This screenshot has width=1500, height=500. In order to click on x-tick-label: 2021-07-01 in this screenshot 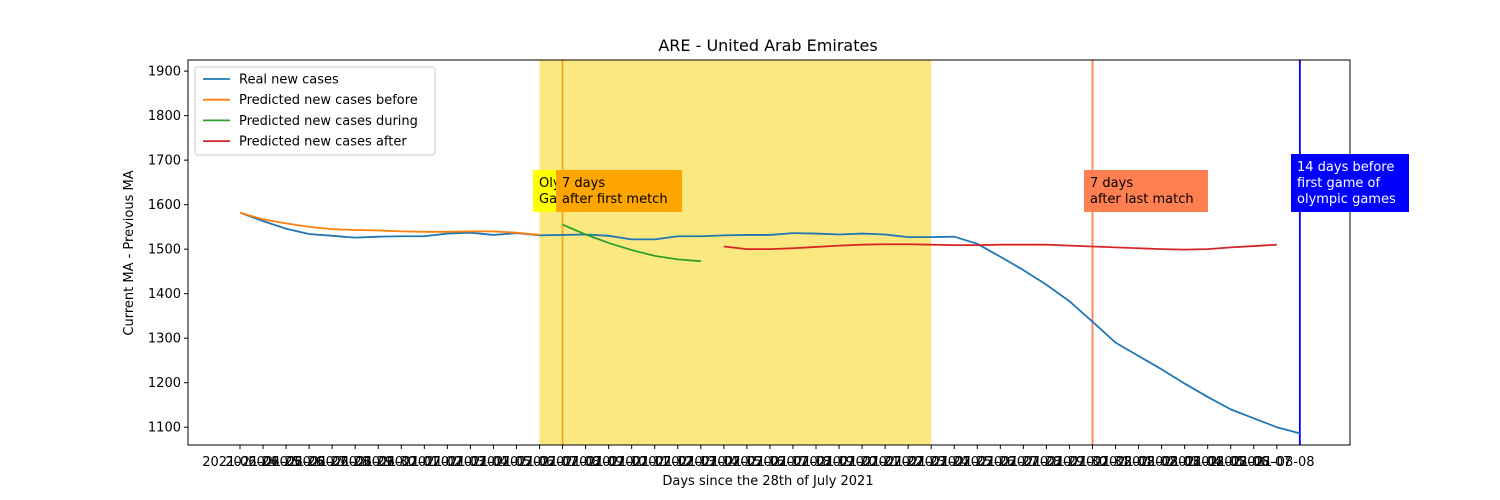, I will do `click(401, 462)`.